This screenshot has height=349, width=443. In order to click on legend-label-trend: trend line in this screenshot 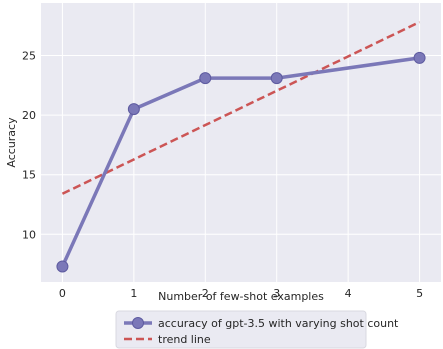, I will do `click(184, 339)`.